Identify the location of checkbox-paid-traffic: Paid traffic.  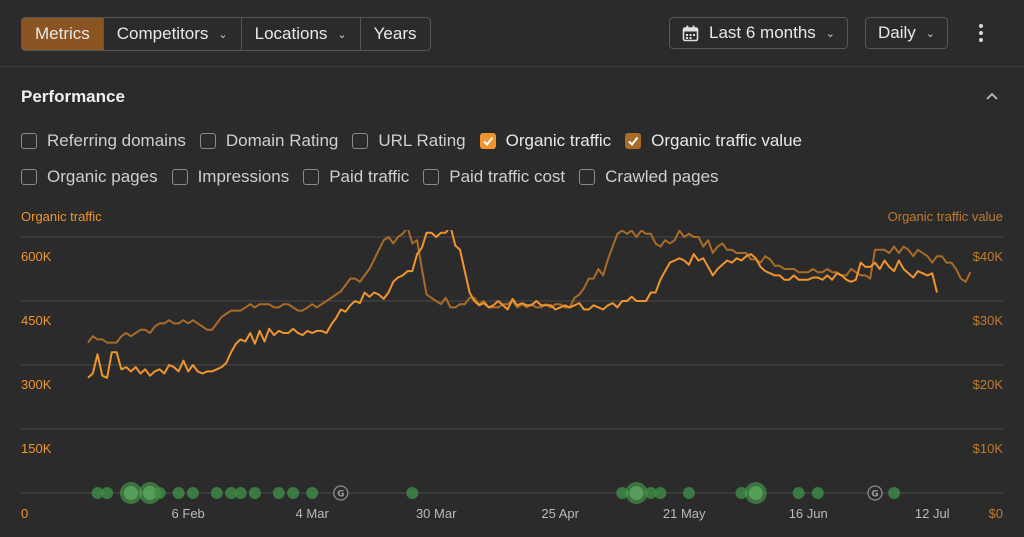
(356, 177).